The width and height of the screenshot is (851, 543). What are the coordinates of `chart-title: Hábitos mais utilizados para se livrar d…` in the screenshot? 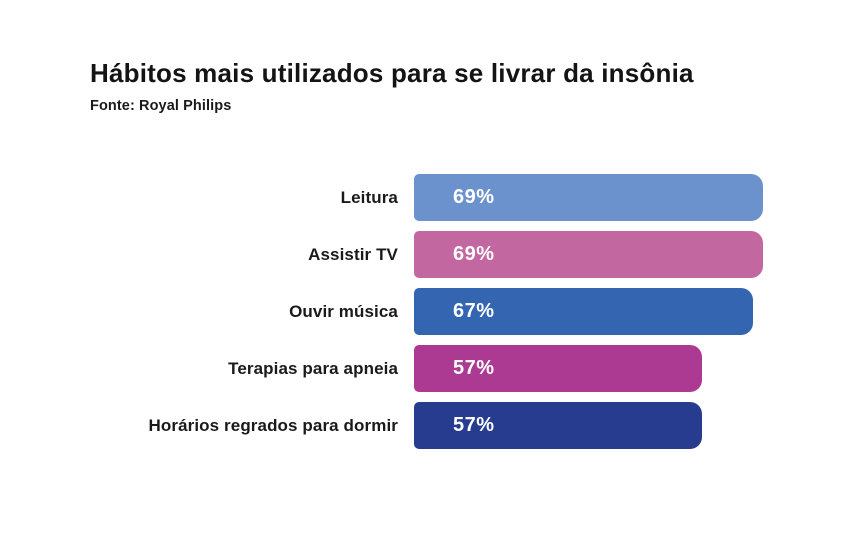 It's located at (392, 73).